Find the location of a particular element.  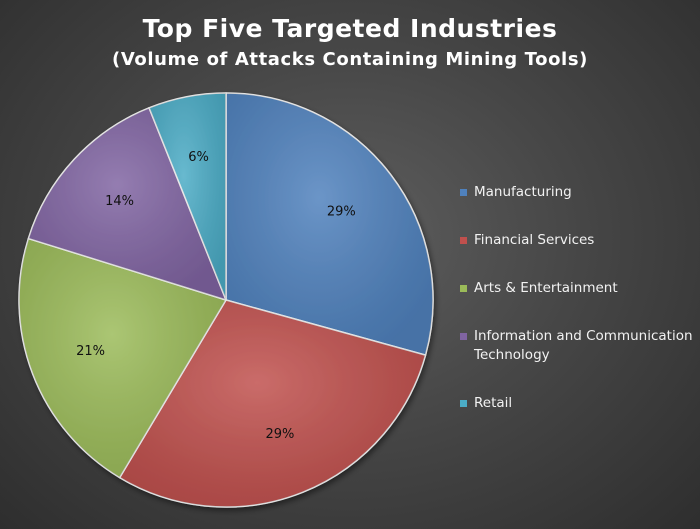

pie-data-label-financial-services: 29% is located at coordinates (279, 434).